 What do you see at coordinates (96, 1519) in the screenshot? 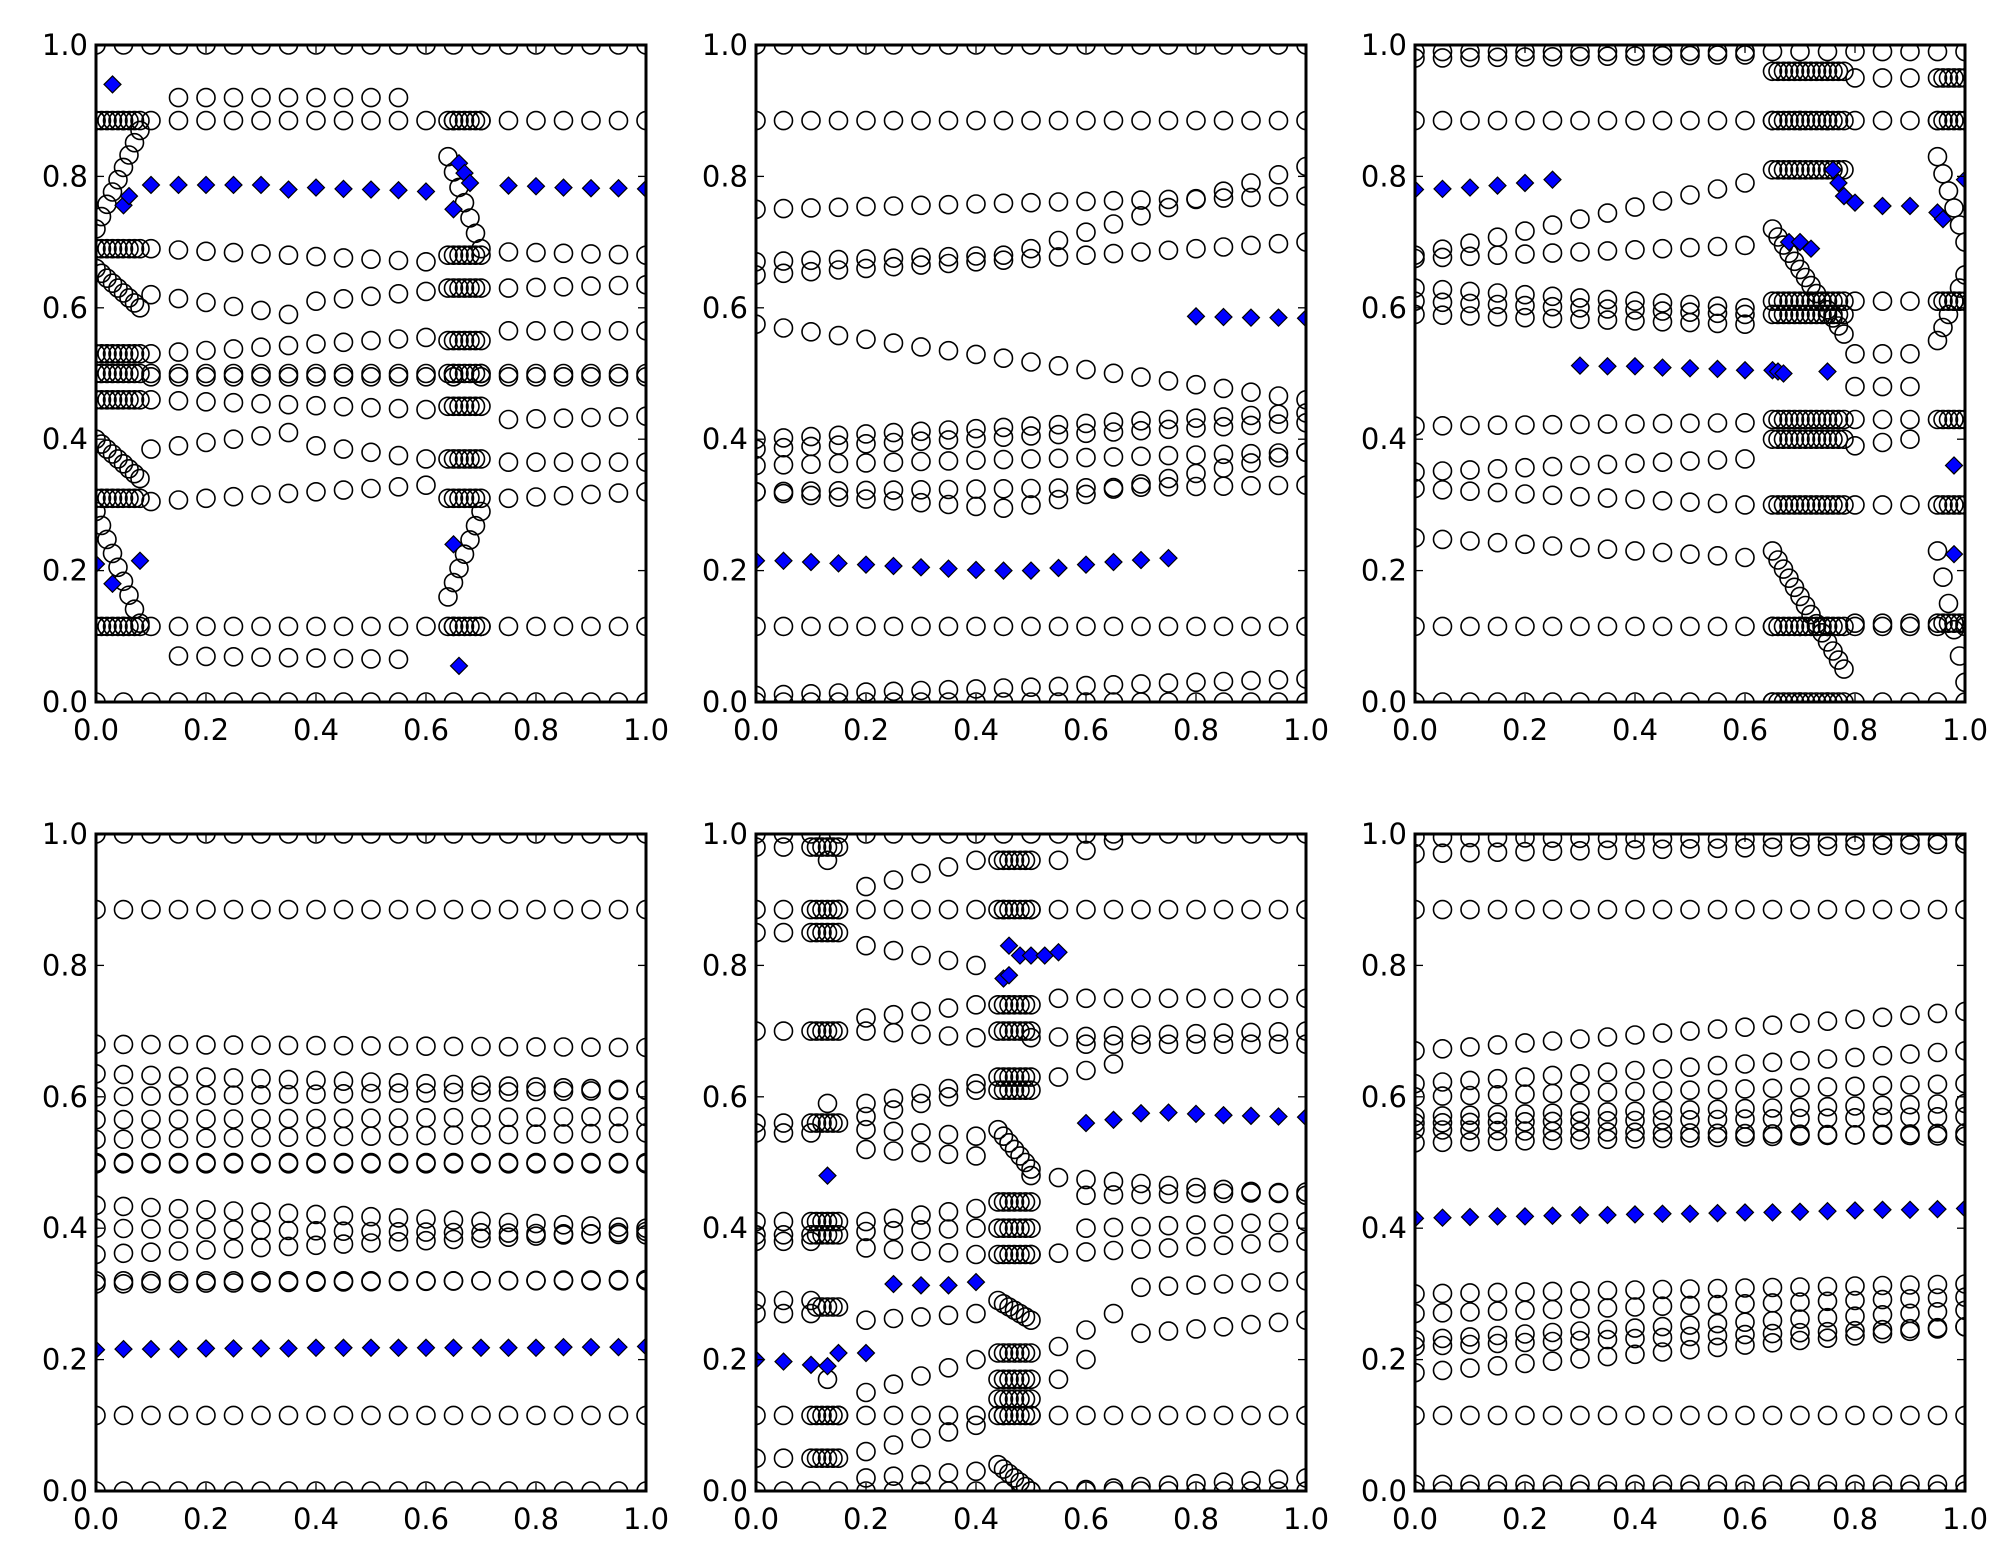
I see `x-tick-label: 0.0` at bounding box center [96, 1519].